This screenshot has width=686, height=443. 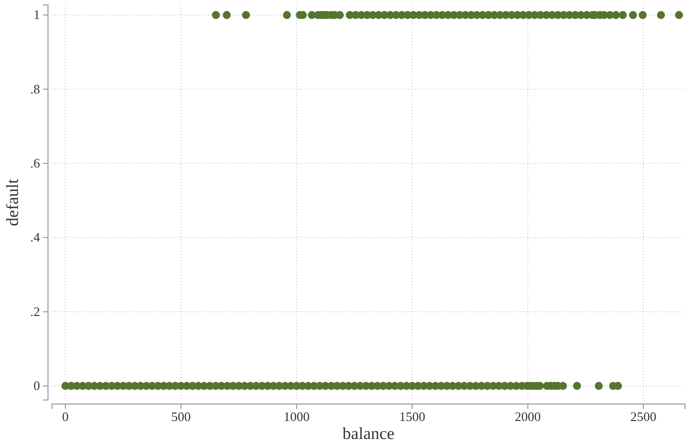 I want to click on y-tick-label: .2, so click(x=35, y=311).